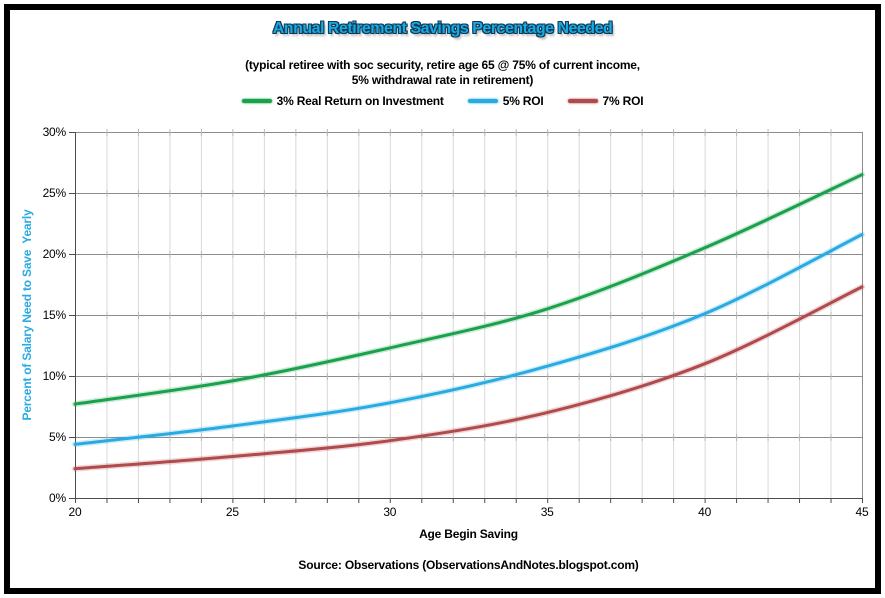  I want to click on legend-item-7pct: 7% ROI, so click(605, 101).